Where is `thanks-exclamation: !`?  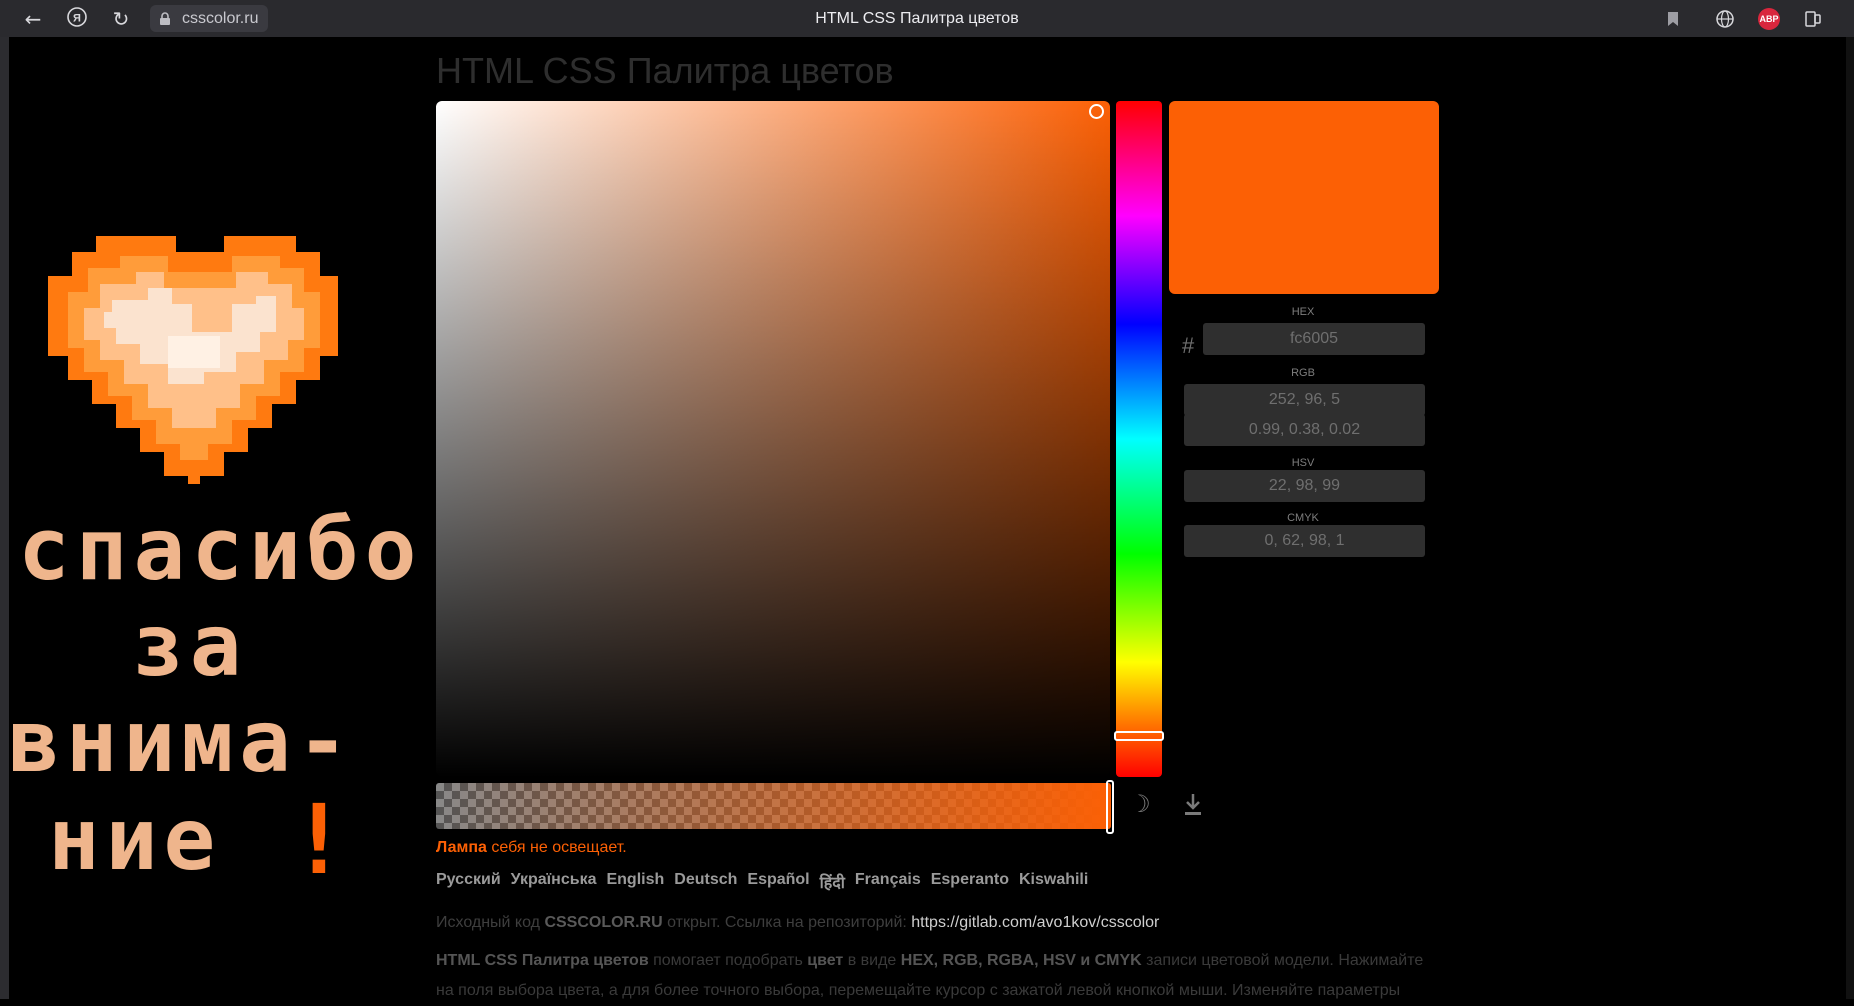
thanks-exclamation: ! is located at coordinates (322, 840).